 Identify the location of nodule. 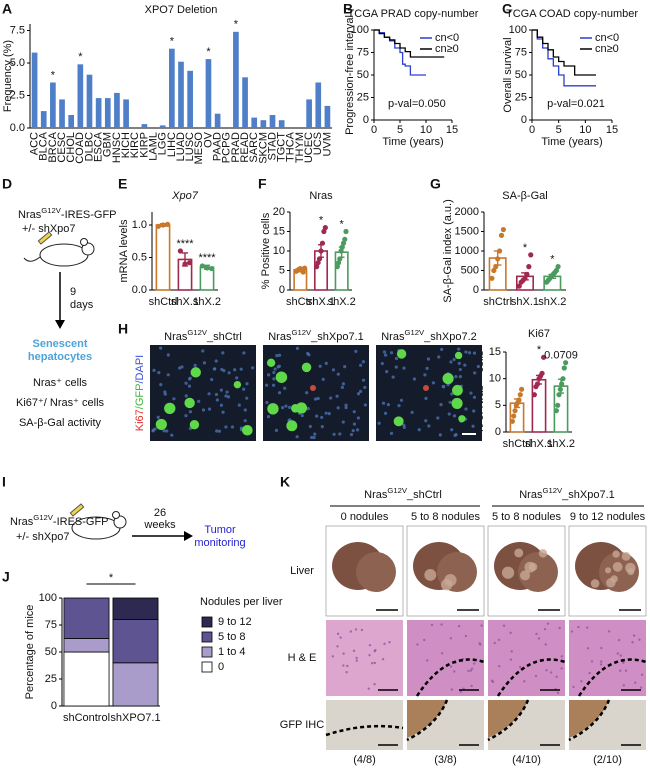
(530, 567).